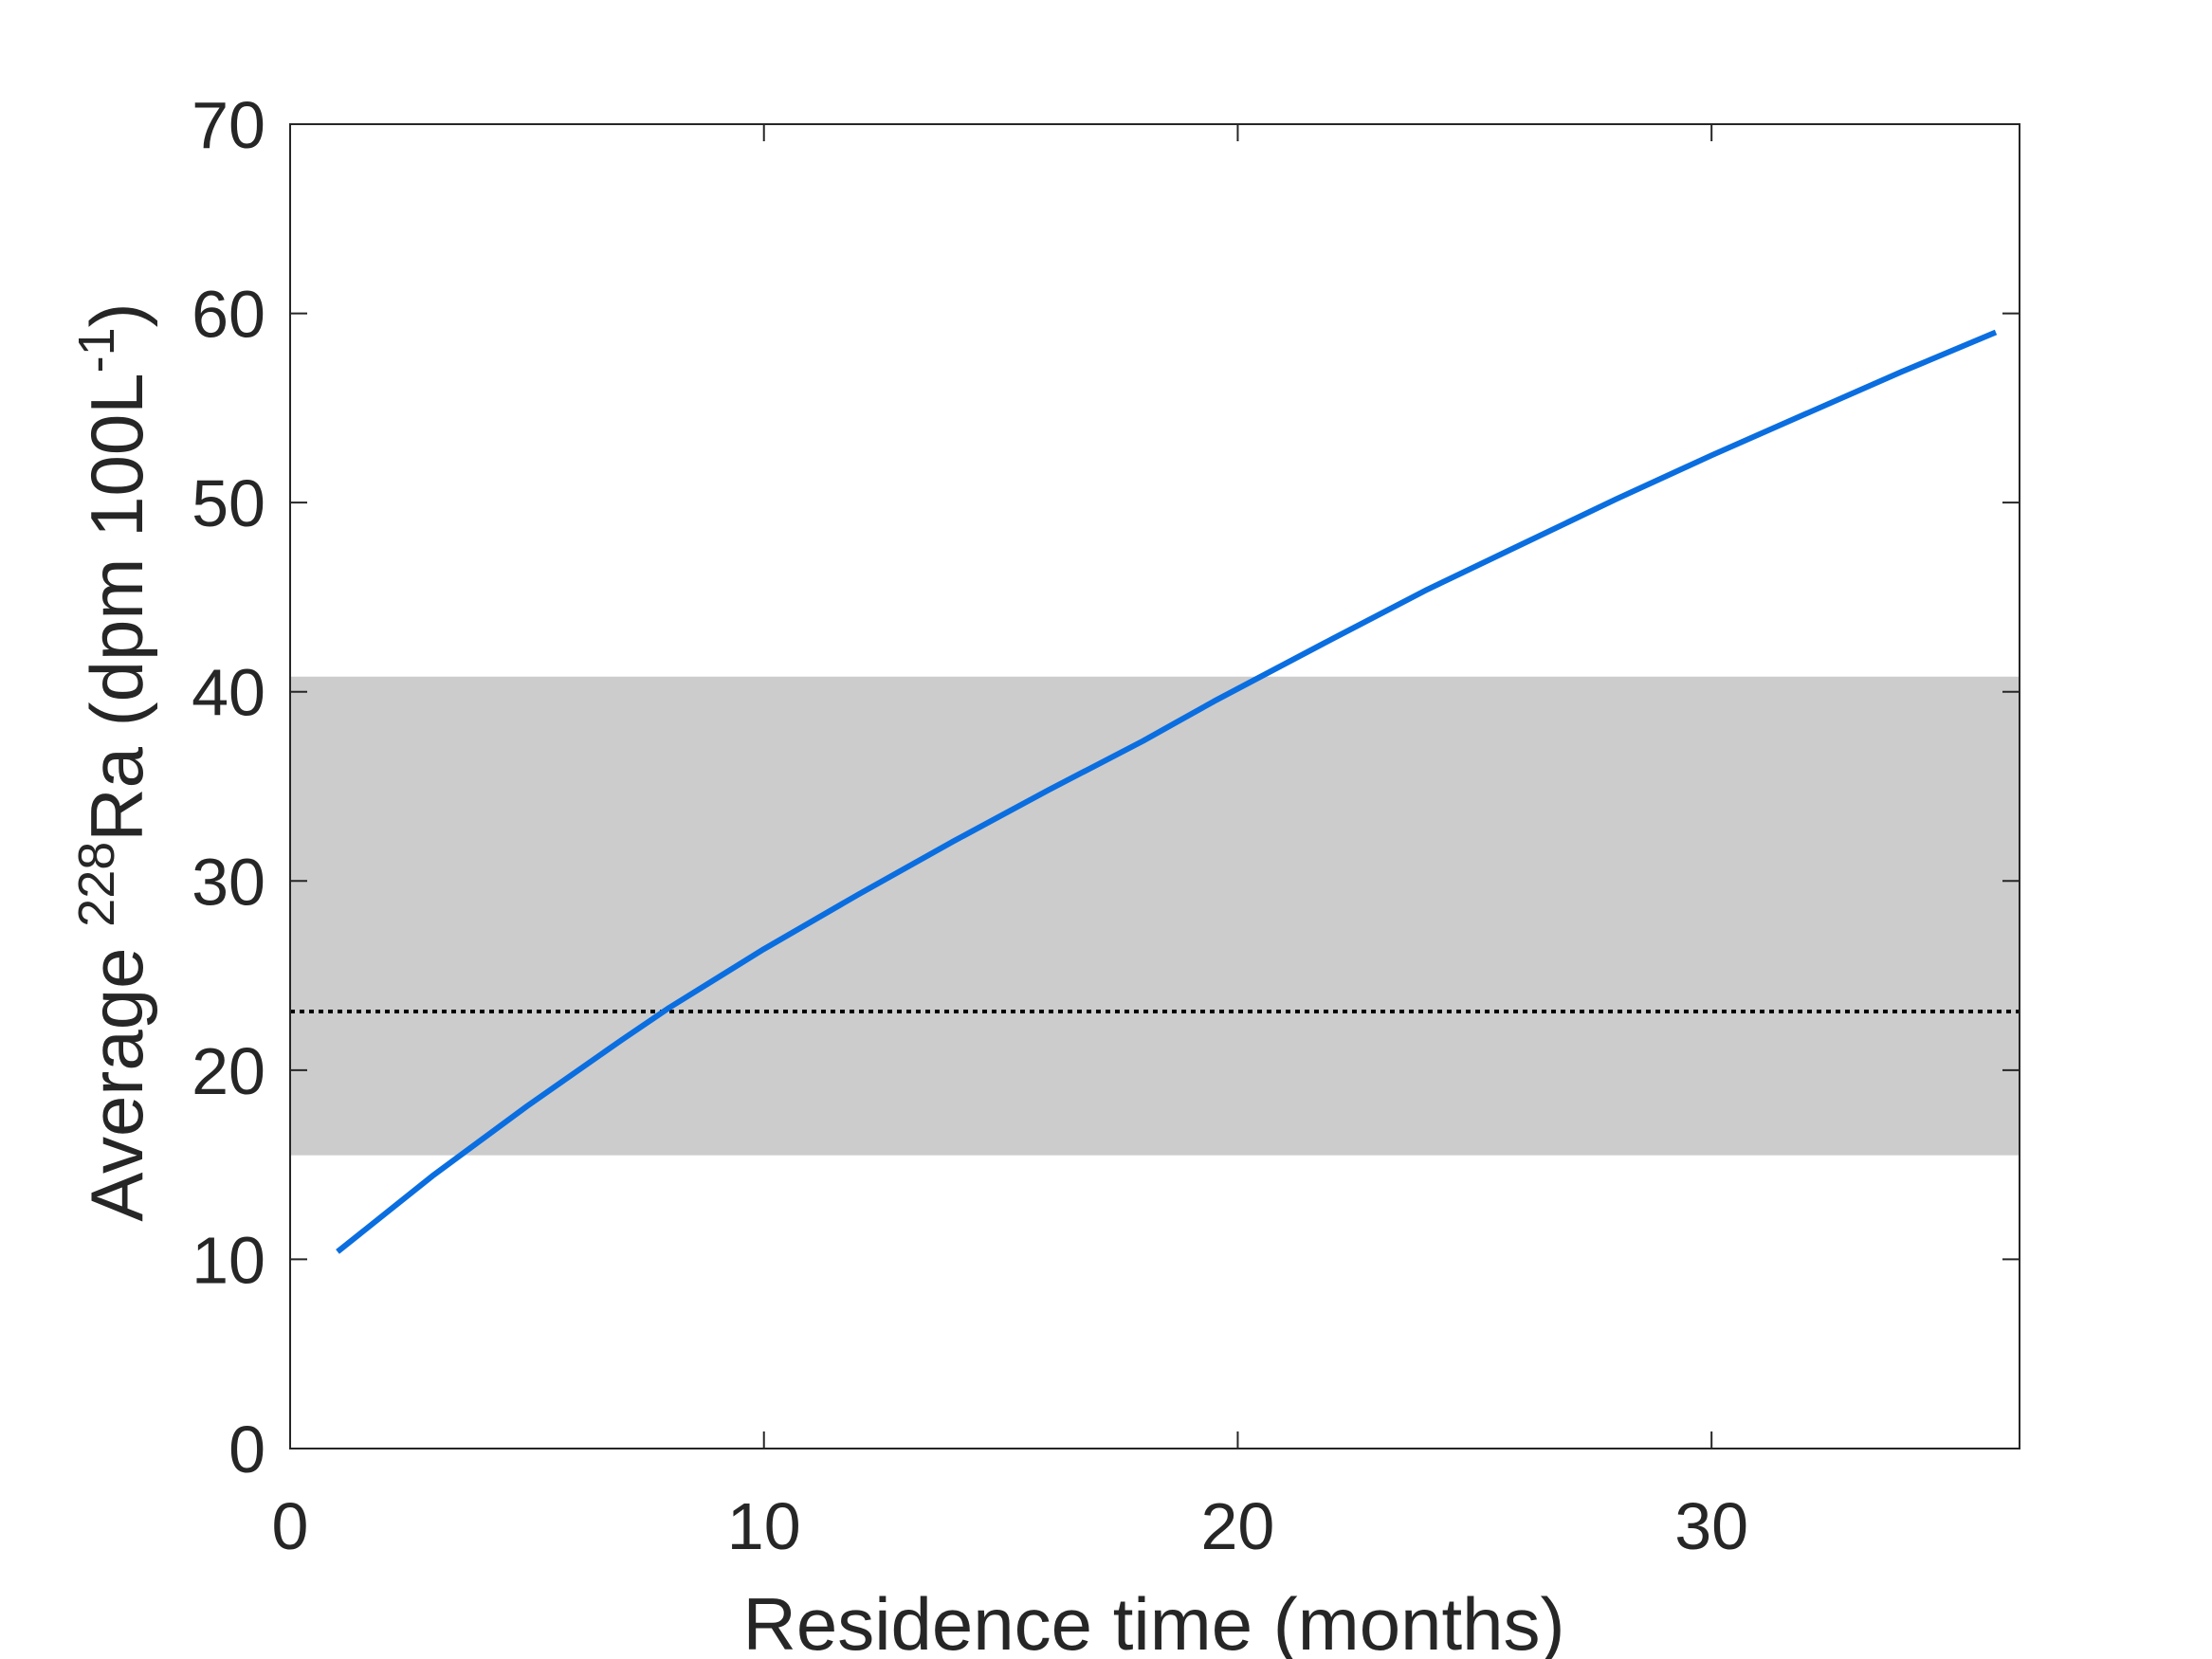 The height and width of the screenshot is (1659, 2212). Describe the element at coordinates (228, 1260) in the screenshot. I see `y-tick-label: 10` at that location.